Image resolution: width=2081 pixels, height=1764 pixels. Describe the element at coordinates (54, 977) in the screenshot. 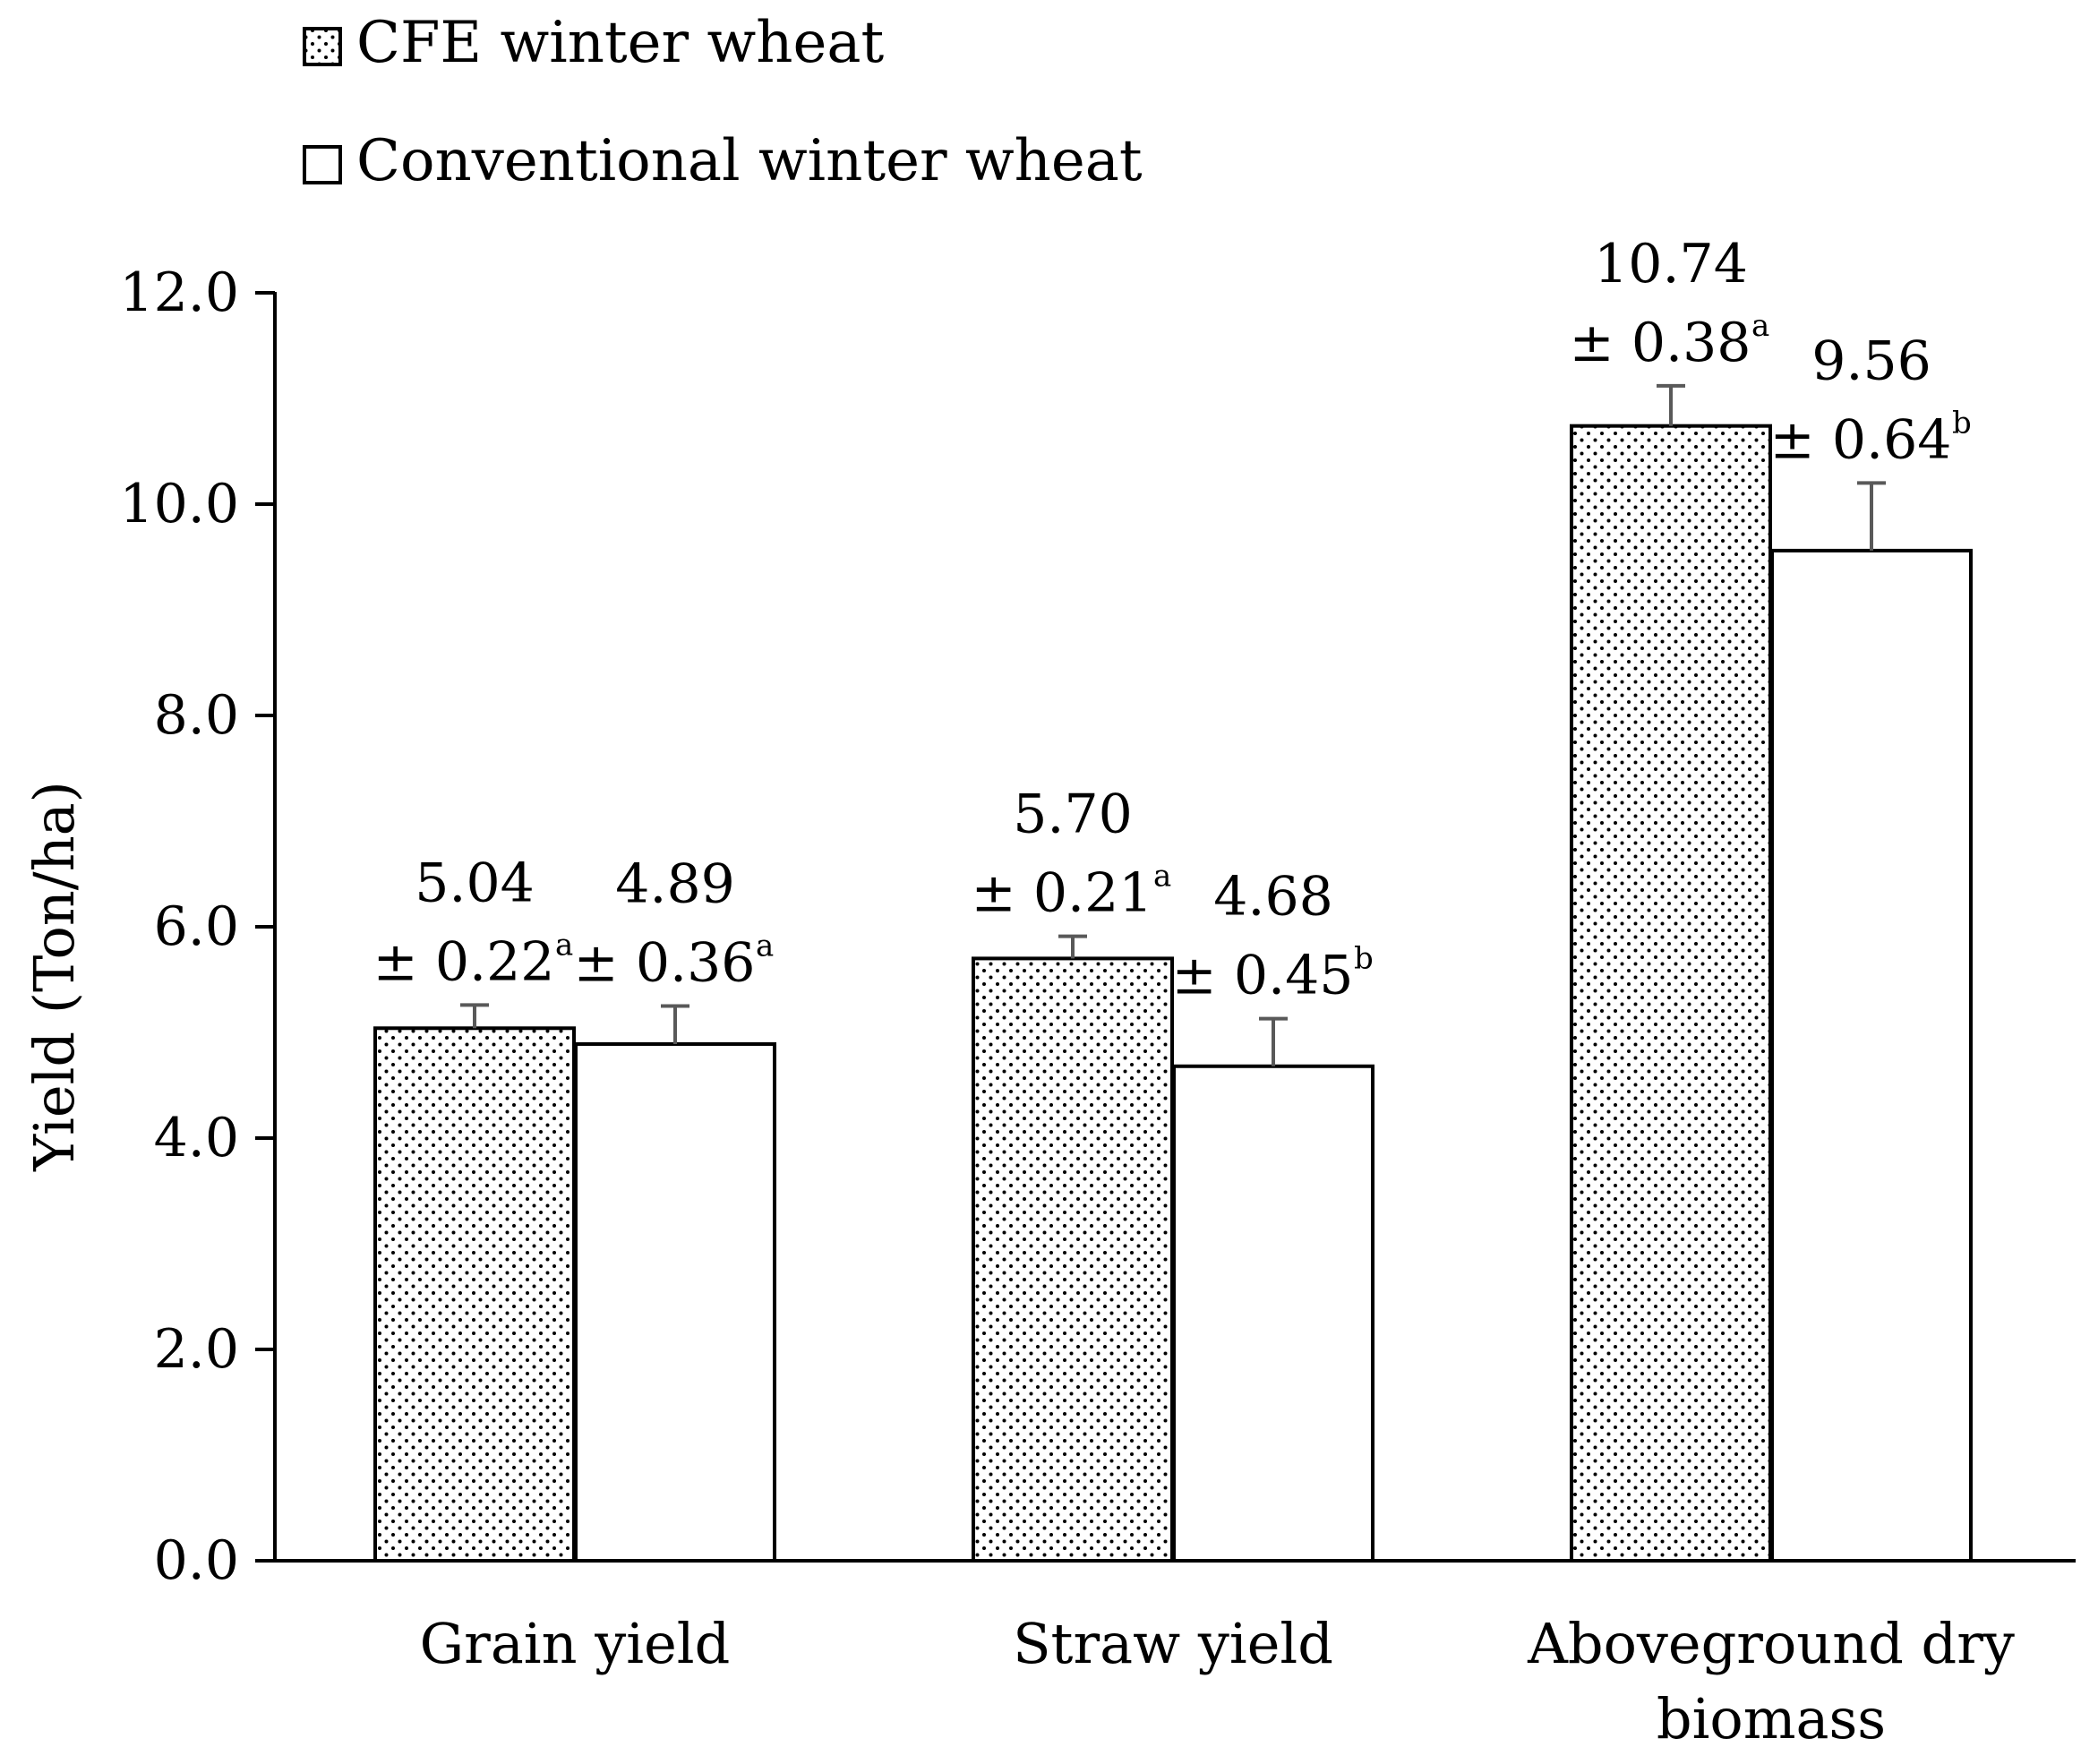

I see `y-axis-title: Yield (Ton/ha)` at that location.